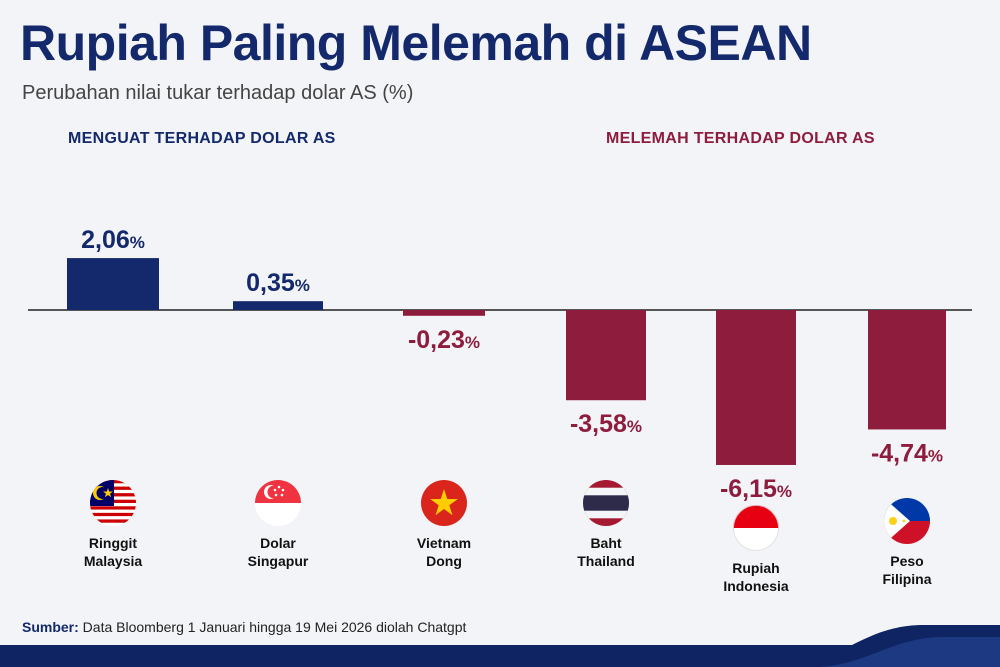 This screenshot has height=667, width=1000. I want to click on currency-name-0: Ringgit Malaysia, so click(113, 552).